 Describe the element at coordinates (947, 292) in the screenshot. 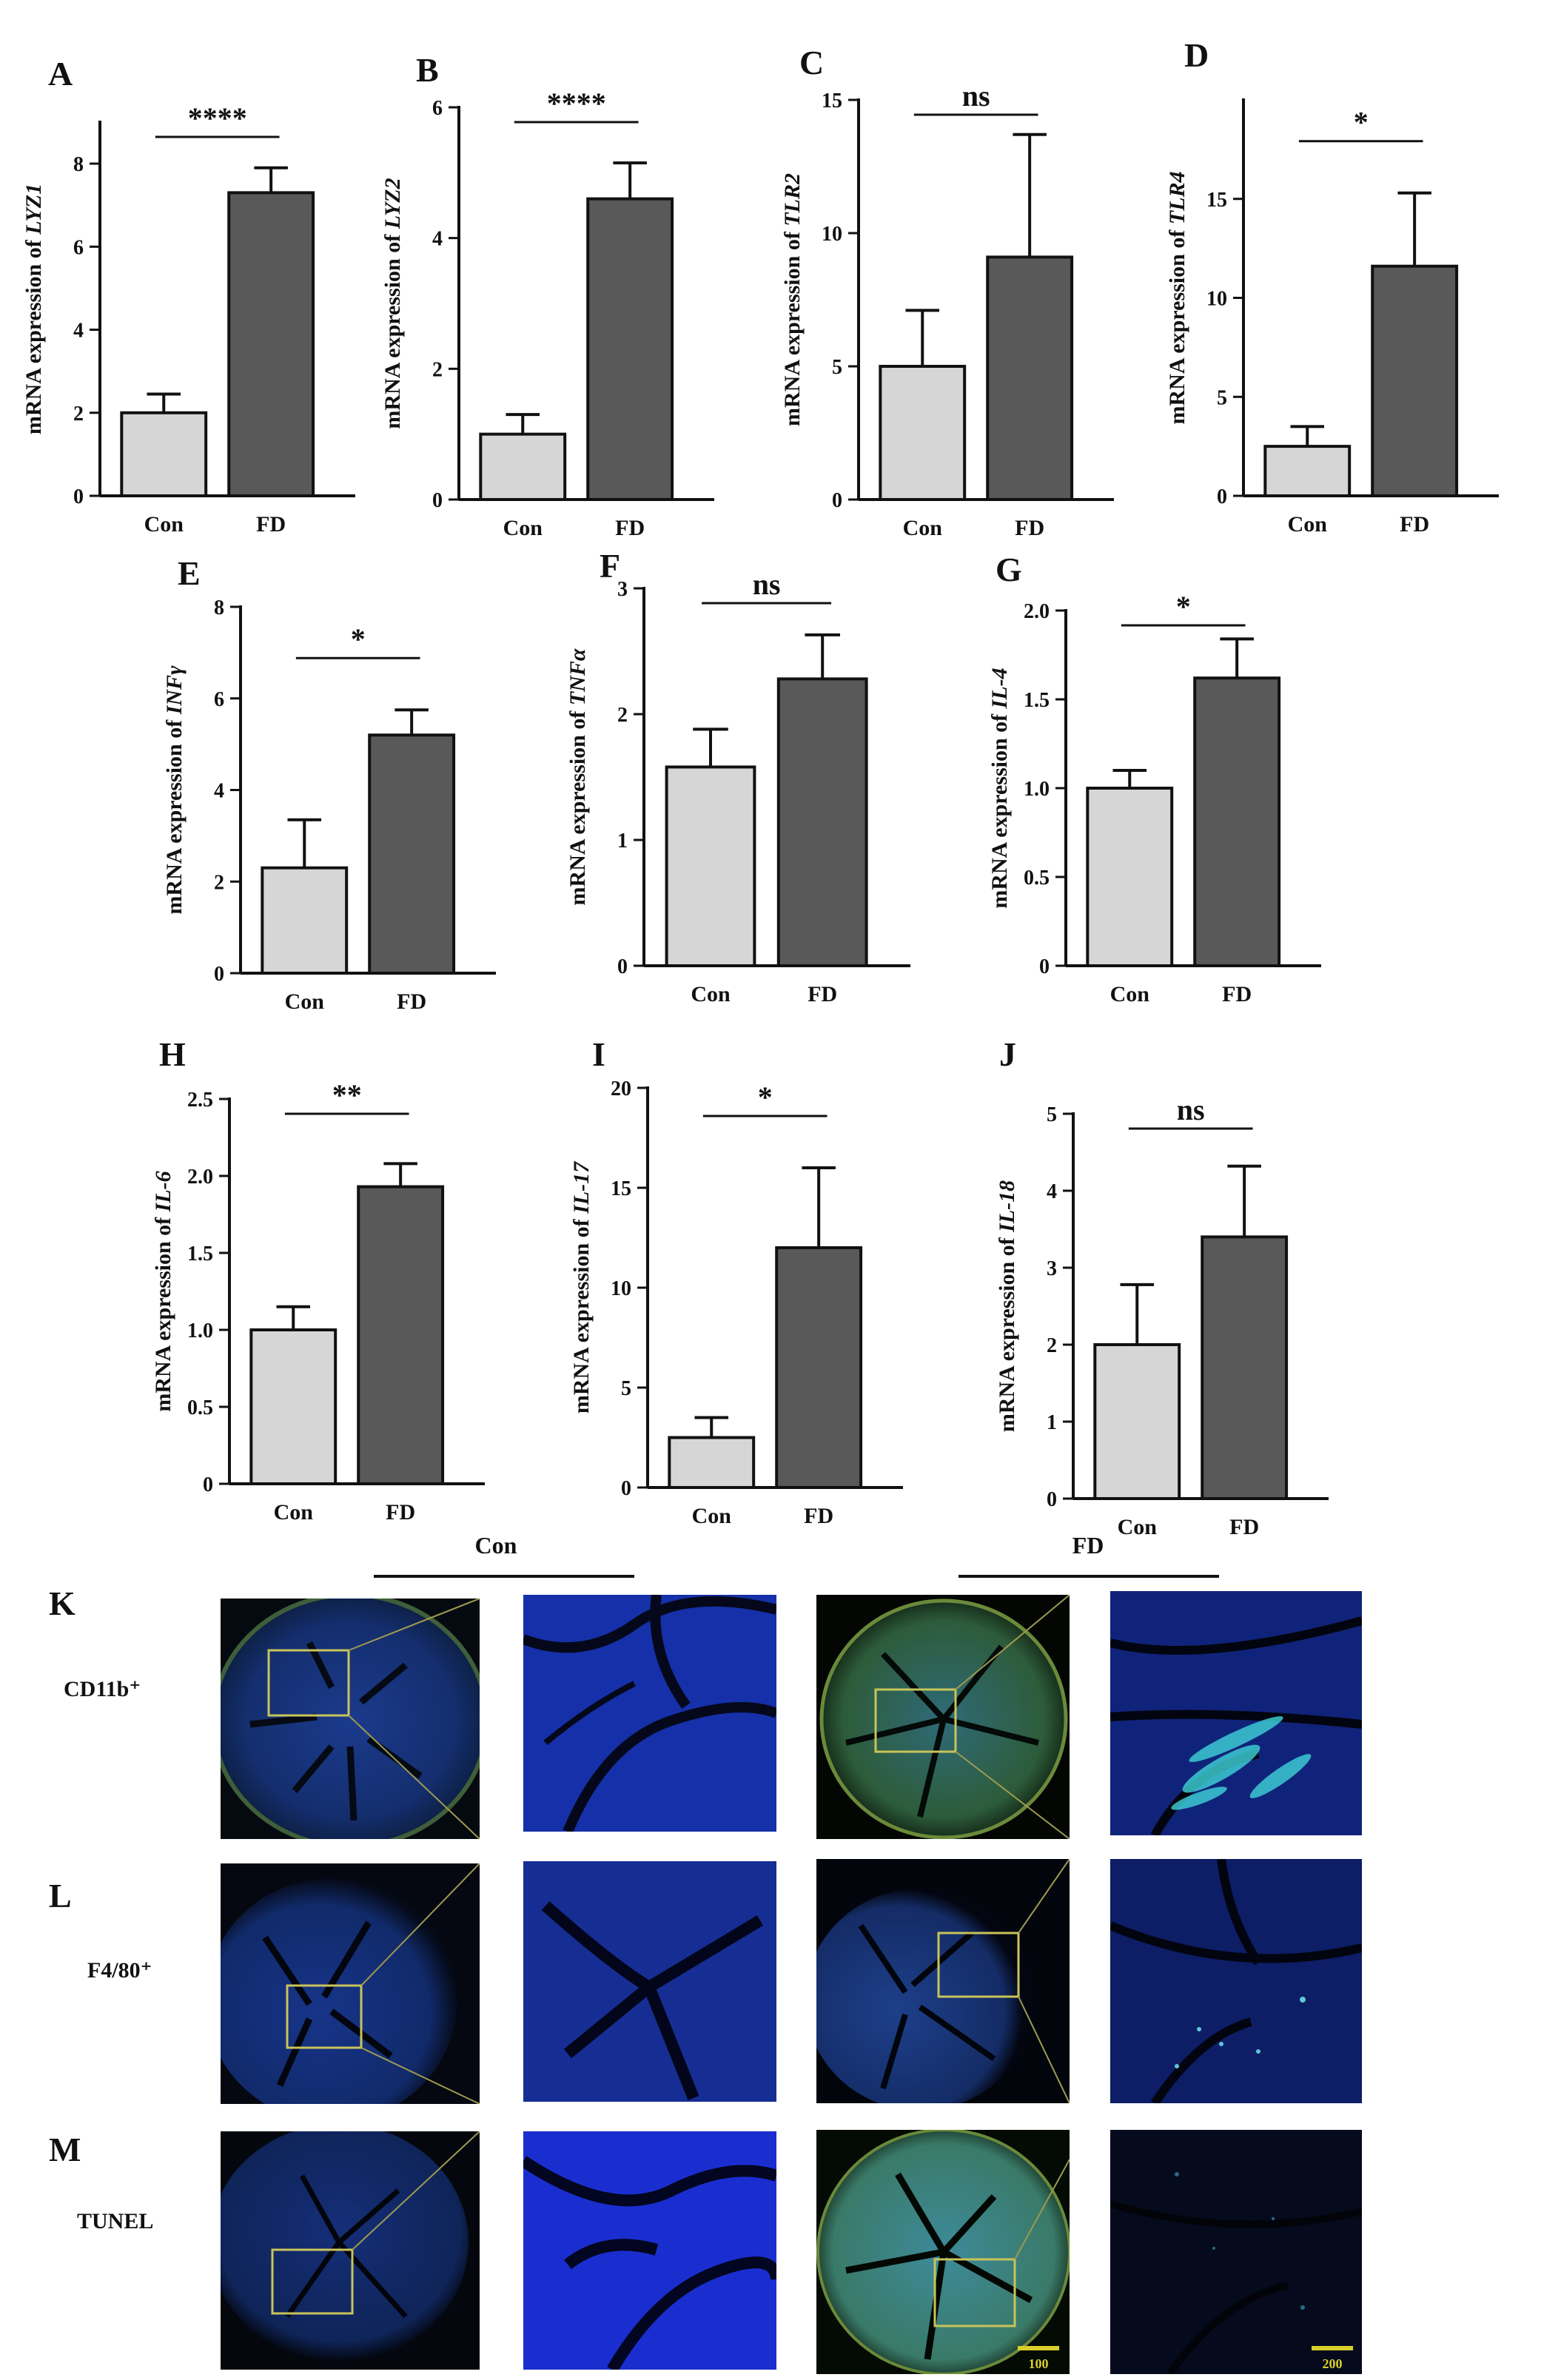

I see `bar-chart-panel-c: C 0 5 10 15 mRNA expression of TLR2 Con FD ns` at that location.